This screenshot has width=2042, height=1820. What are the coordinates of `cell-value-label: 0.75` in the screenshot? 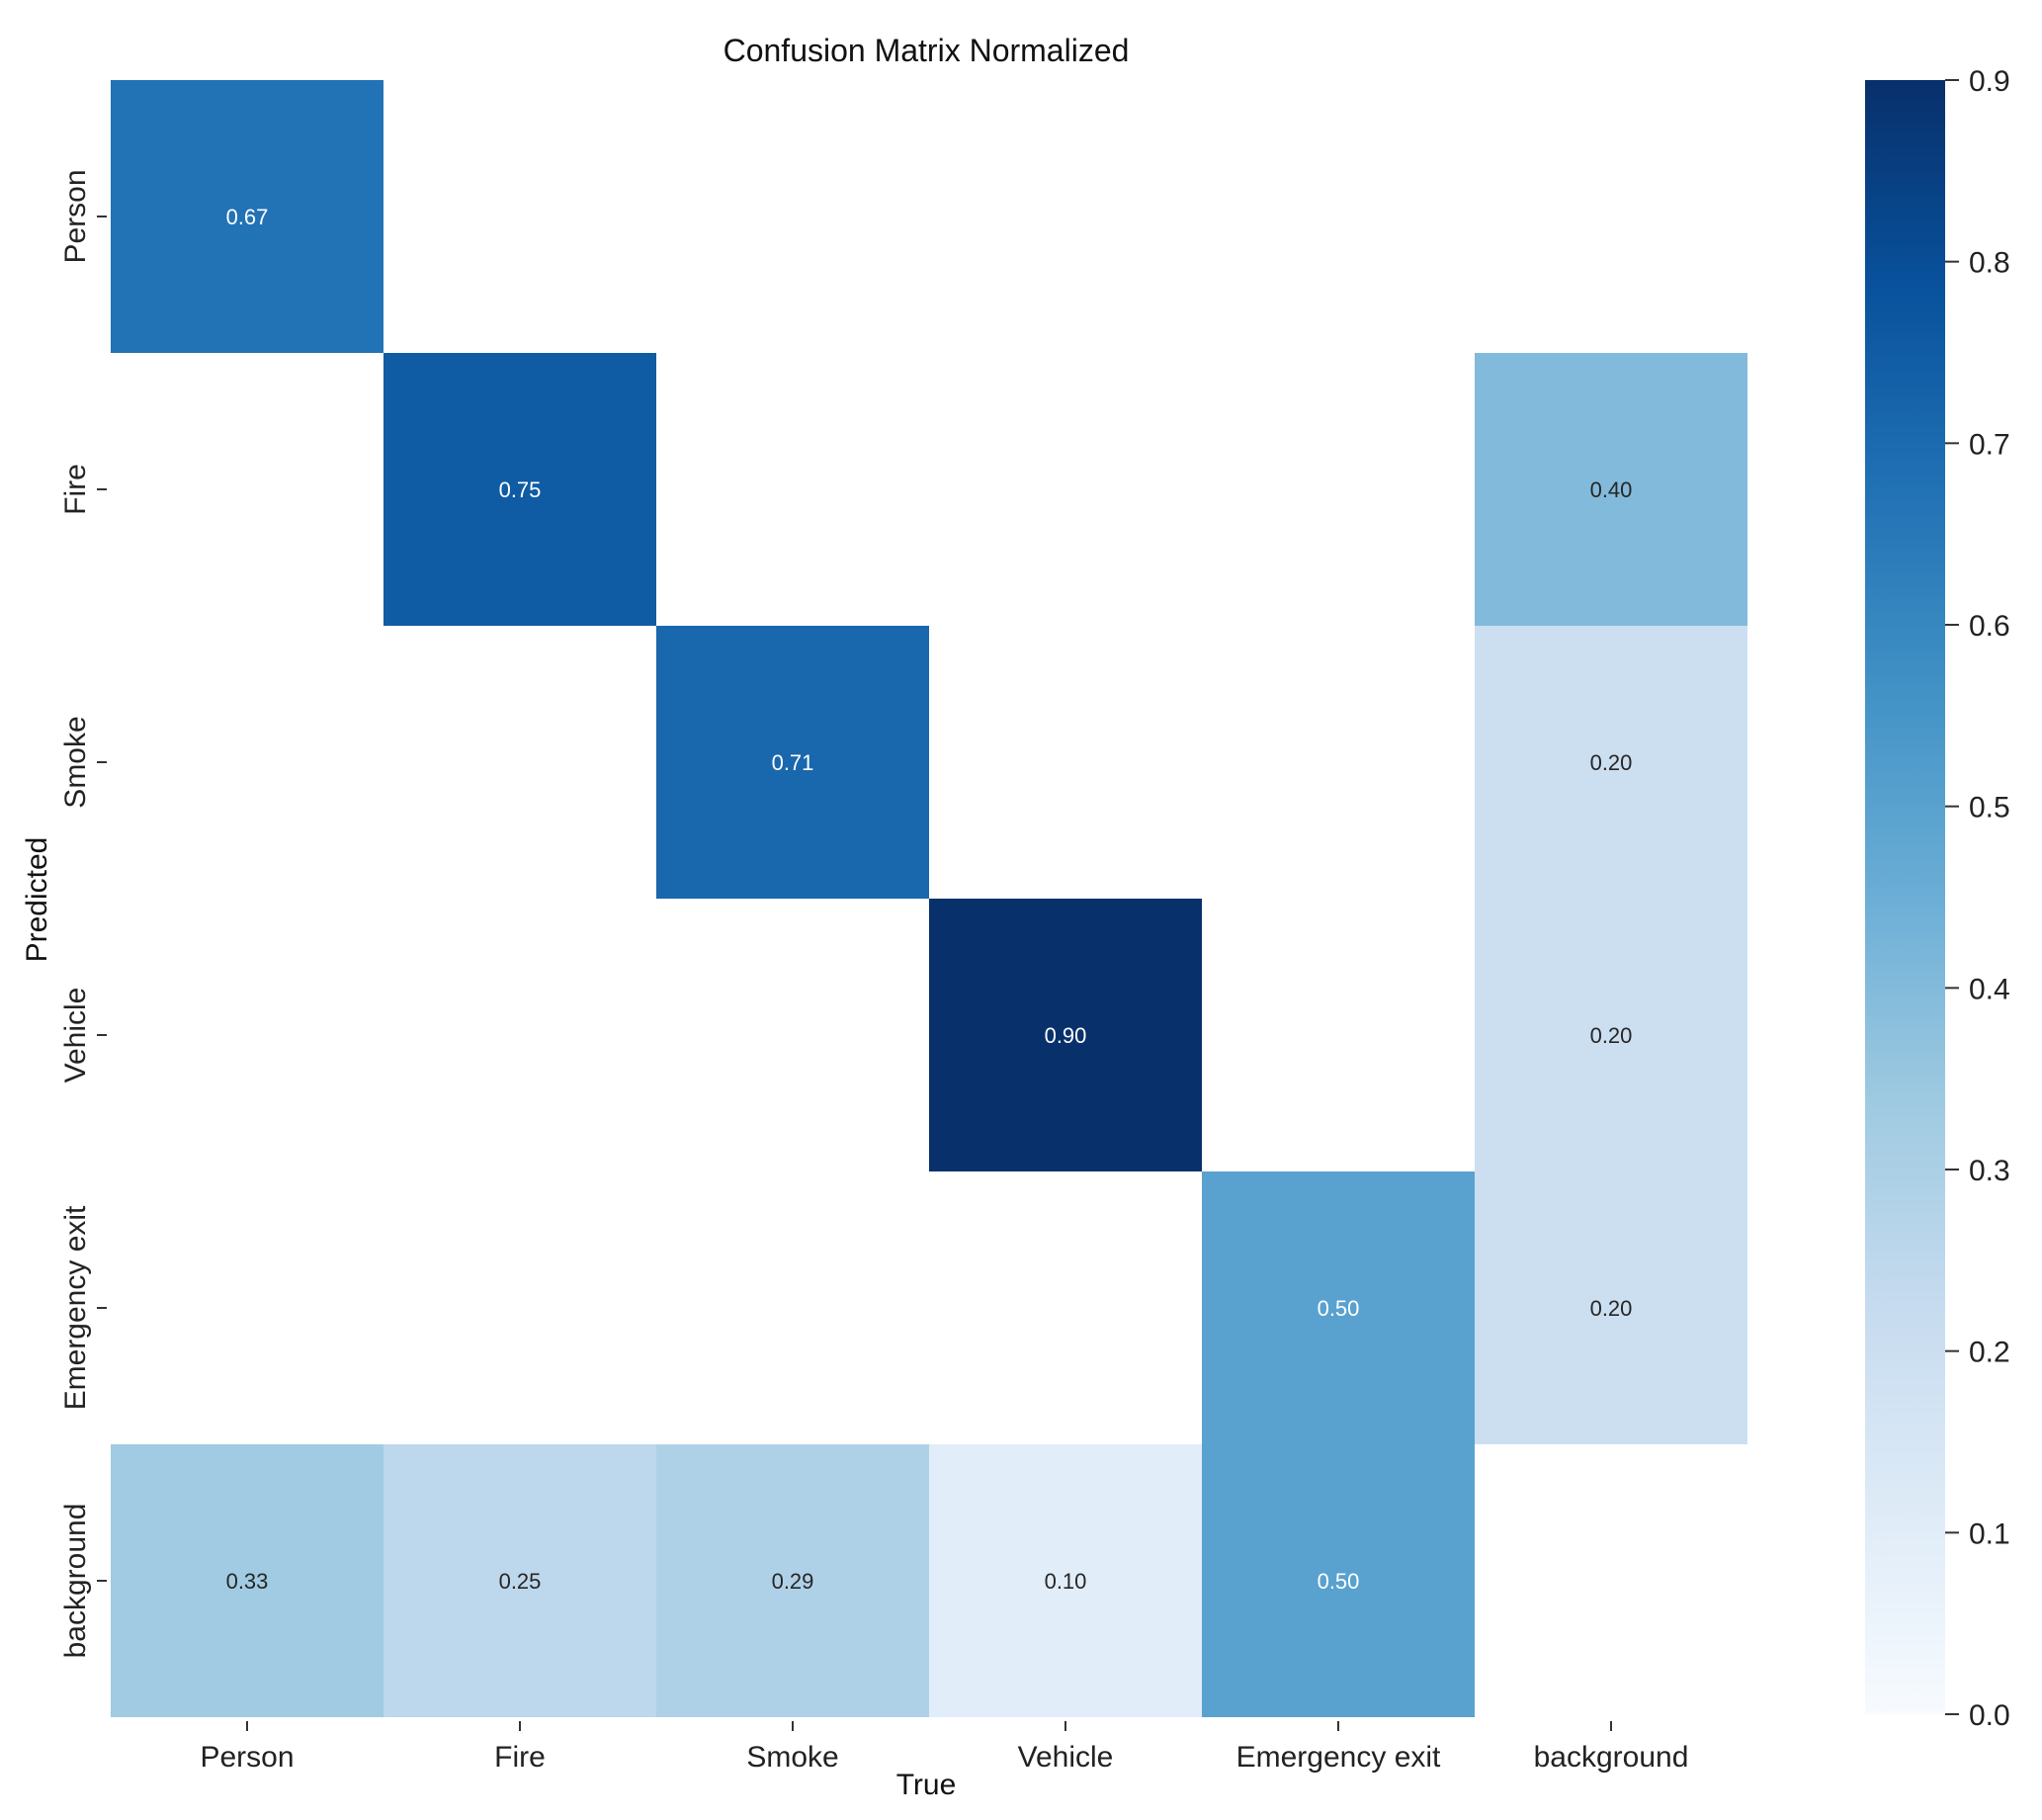 It's located at (520, 489).